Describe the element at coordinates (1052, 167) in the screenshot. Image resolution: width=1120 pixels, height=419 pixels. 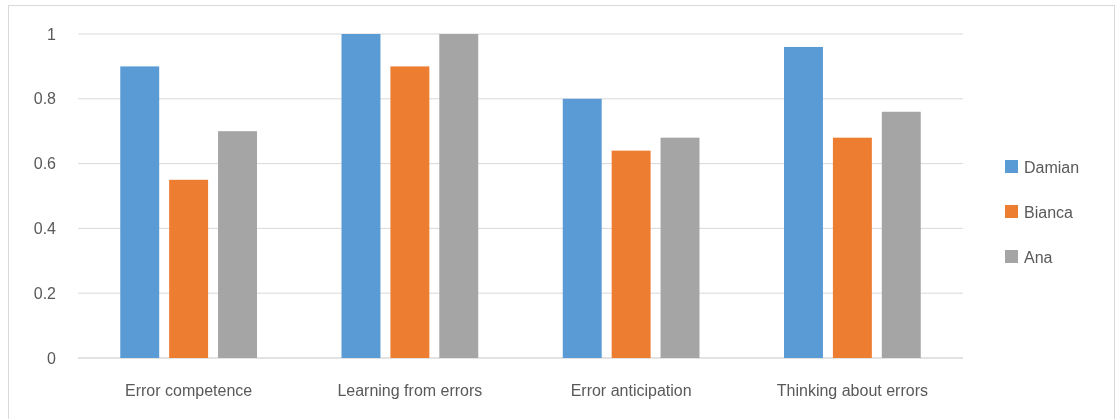
I see `legend-label: Damian` at that location.